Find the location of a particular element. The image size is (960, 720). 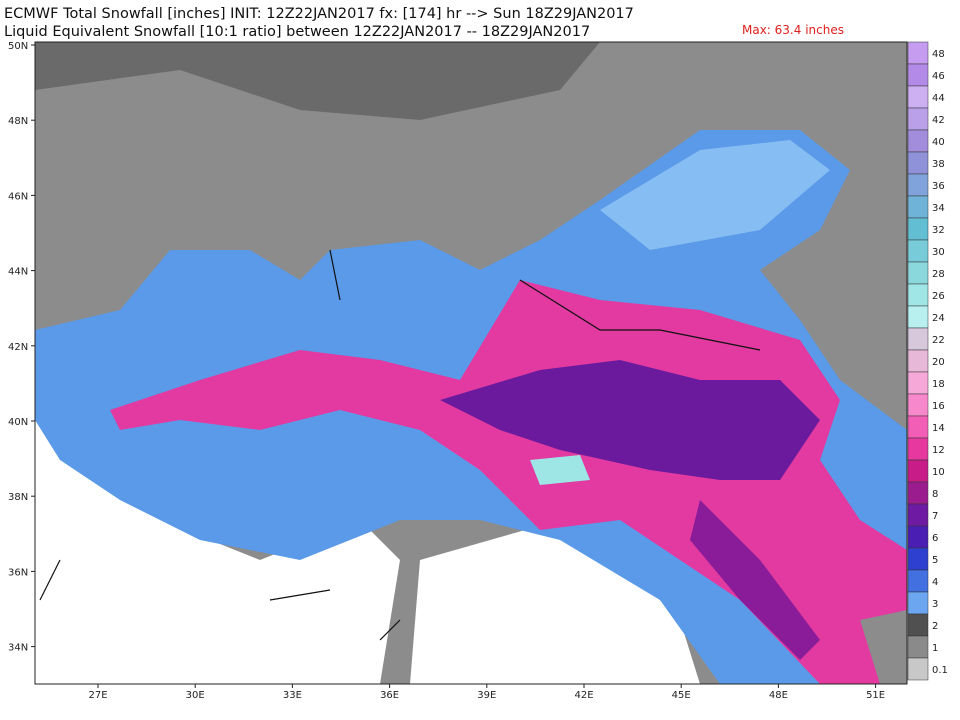

colorbar-label: 1 is located at coordinates (935, 648).